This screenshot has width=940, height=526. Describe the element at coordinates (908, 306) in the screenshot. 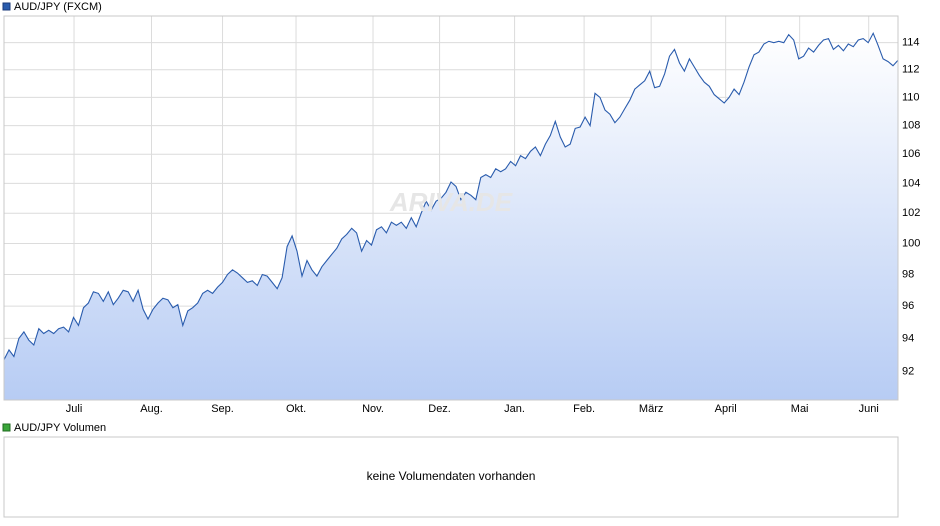

I see `y-tick-label: 96` at that location.